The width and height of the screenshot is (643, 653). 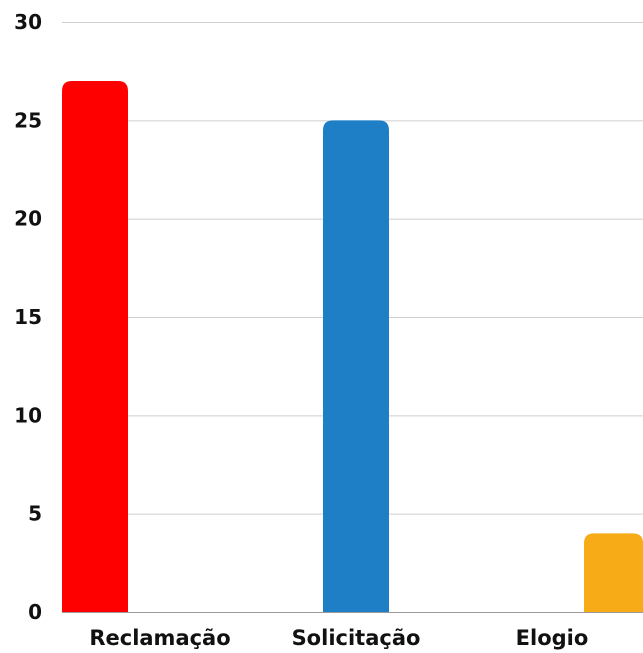 What do you see at coordinates (356, 638) in the screenshot?
I see `x-category-label: Solicitação` at bounding box center [356, 638].